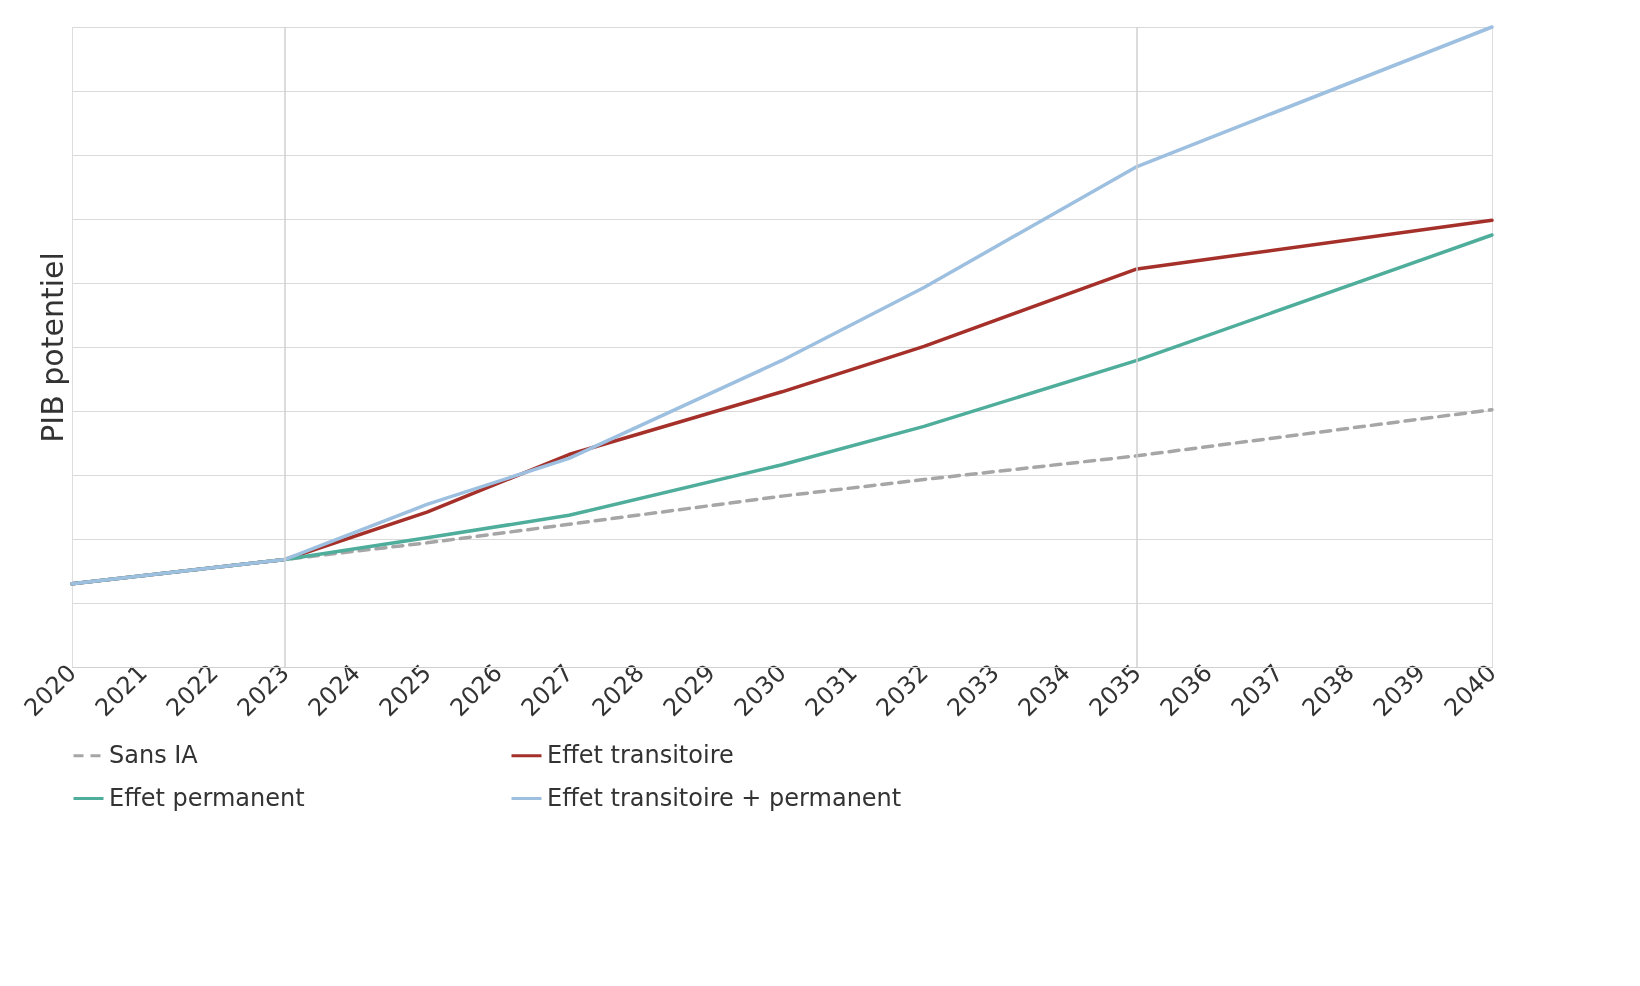 The image size is (1640, 986). Describe the element at coordinates (207, 797) in the screenshot. I see `legend-label: Effet permanent` at that location.